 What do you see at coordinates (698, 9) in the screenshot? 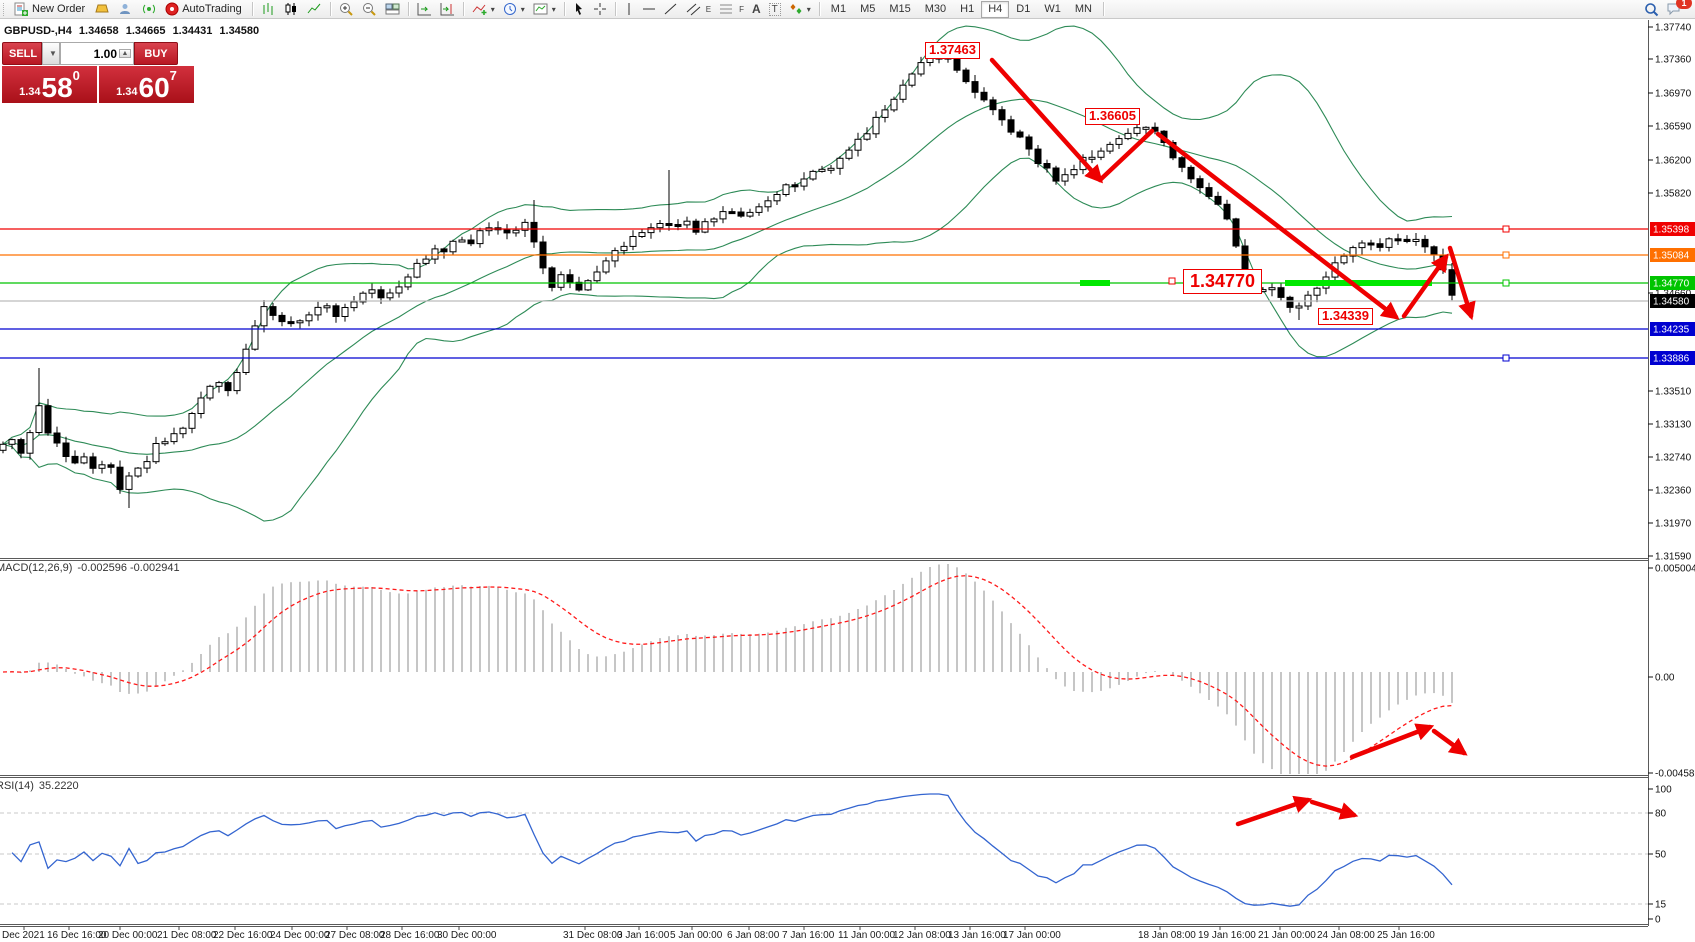
I see `channel-tool-button: E` at bounding box center [698, 9].